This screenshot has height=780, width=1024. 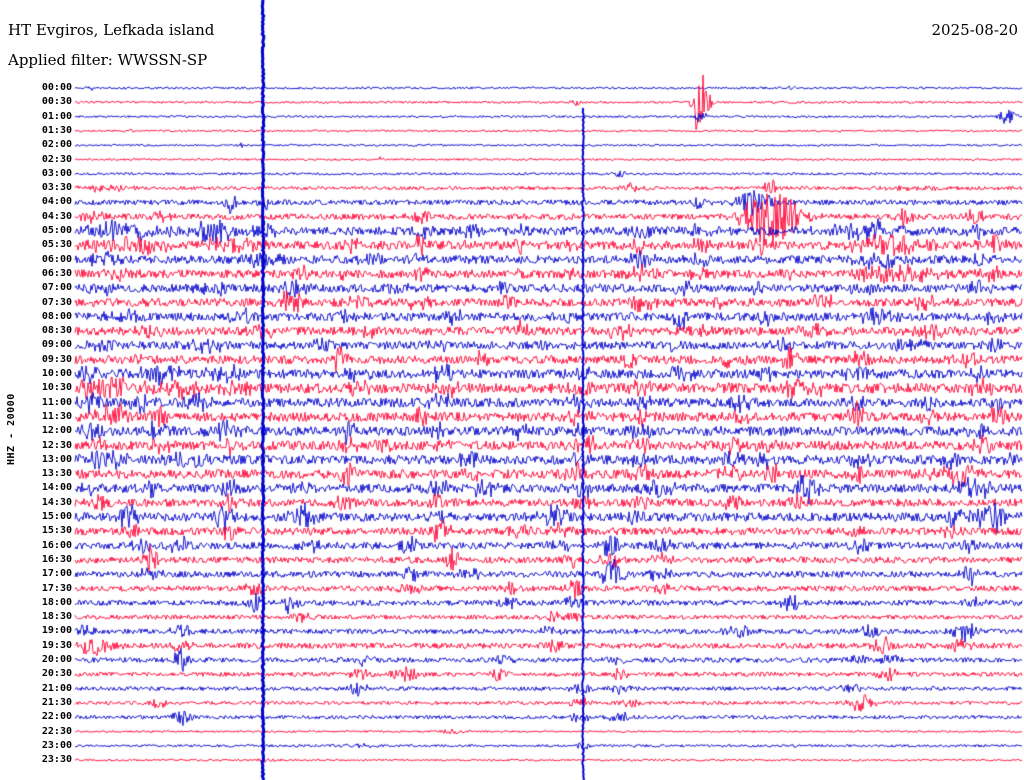 I want to click on time-label: 02:00, so click(x=56, y=145).